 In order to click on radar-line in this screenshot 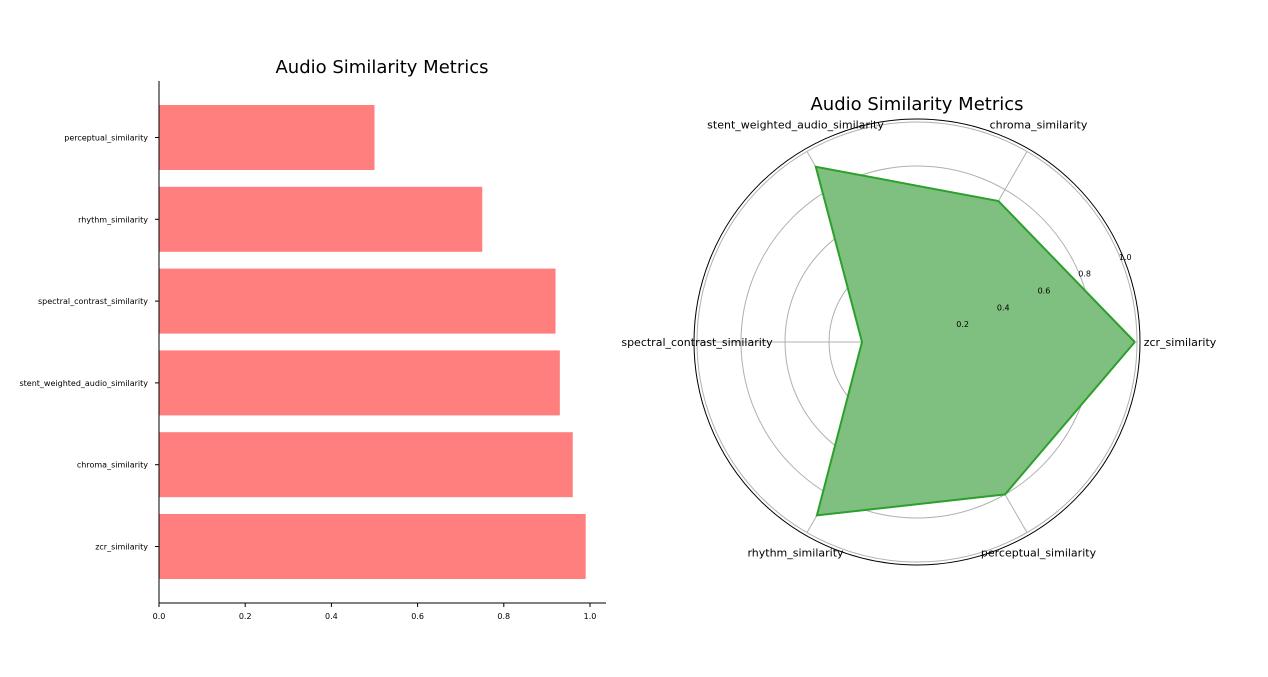, I will do `click(975, 341)`.